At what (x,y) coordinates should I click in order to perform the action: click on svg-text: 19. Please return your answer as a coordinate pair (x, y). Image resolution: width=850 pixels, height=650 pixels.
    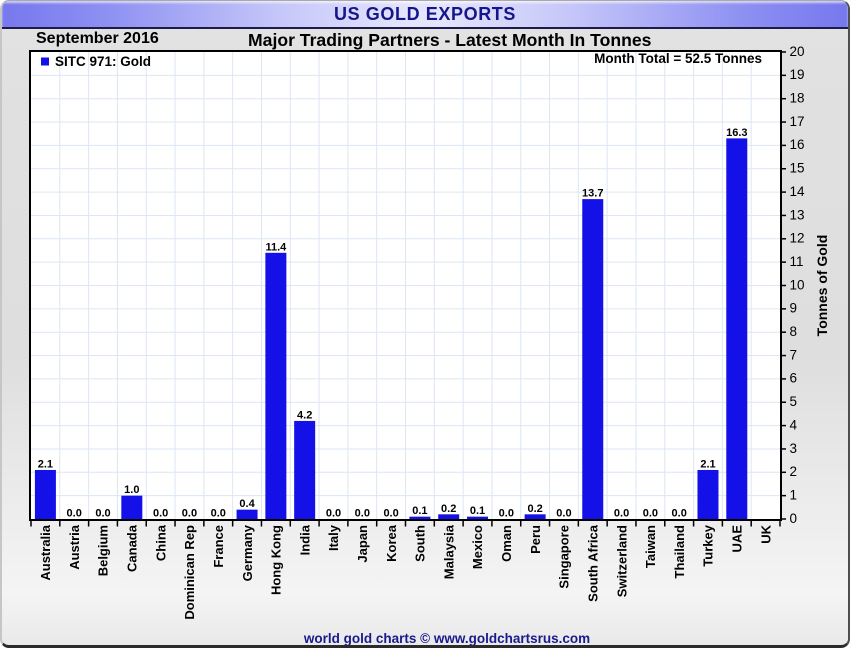
    Looking at the image, I should click on (797, 74).